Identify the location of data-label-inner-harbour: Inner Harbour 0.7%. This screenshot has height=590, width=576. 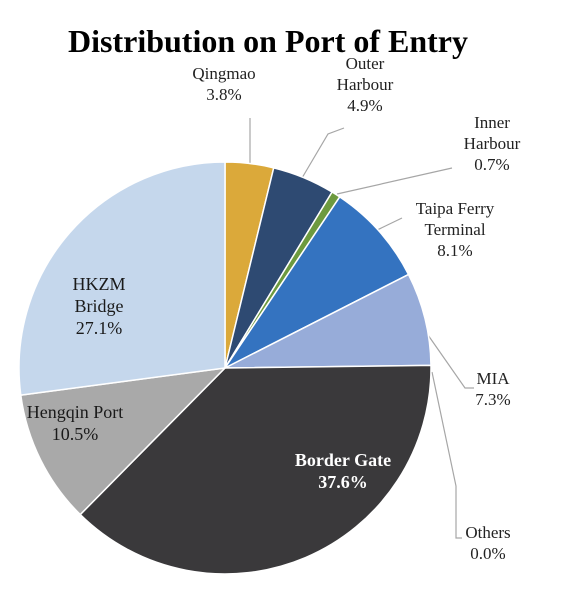
(492, 143).